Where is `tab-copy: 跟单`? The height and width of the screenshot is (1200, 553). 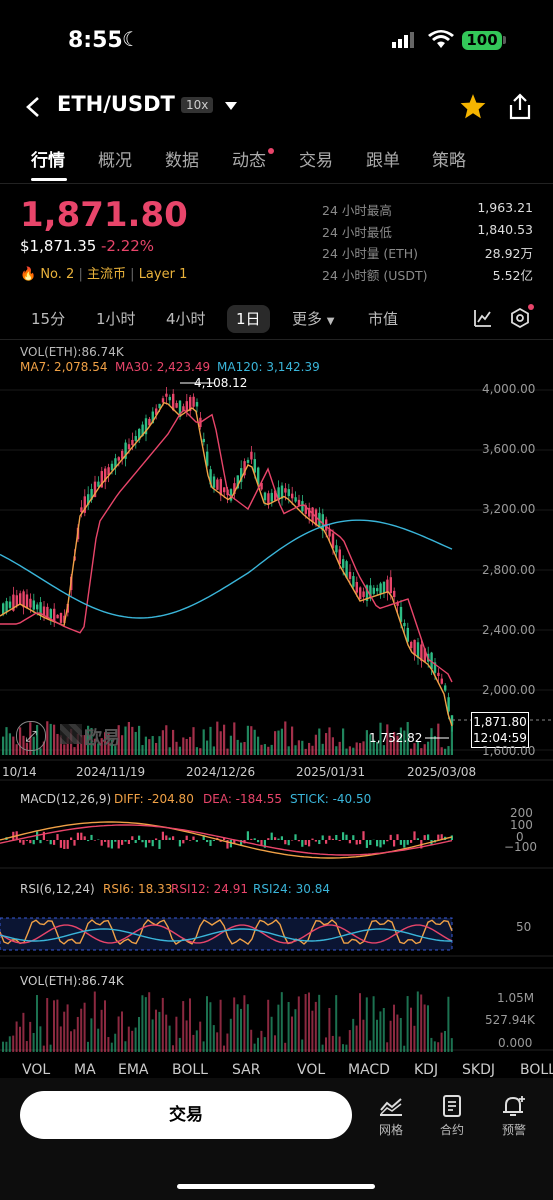 tab-copy: 跟单 is located at coordinates (383, 161).